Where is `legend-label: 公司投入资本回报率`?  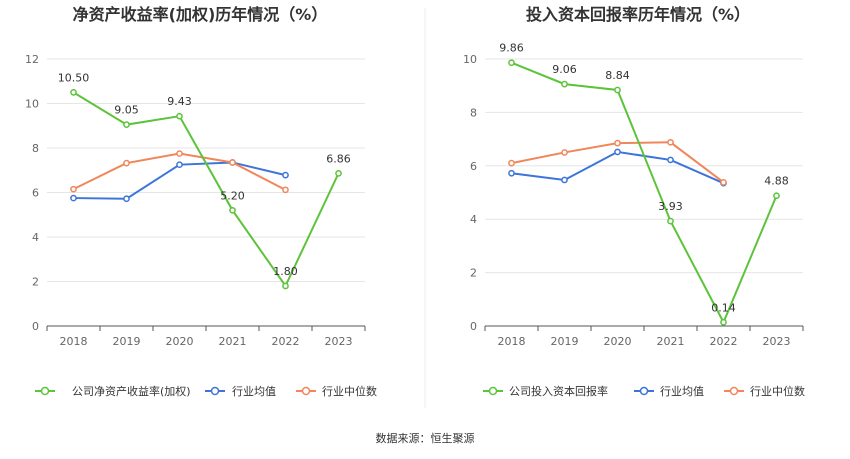 legend-label: 公司投入资本回报率 is located at coordinates (558, 391).